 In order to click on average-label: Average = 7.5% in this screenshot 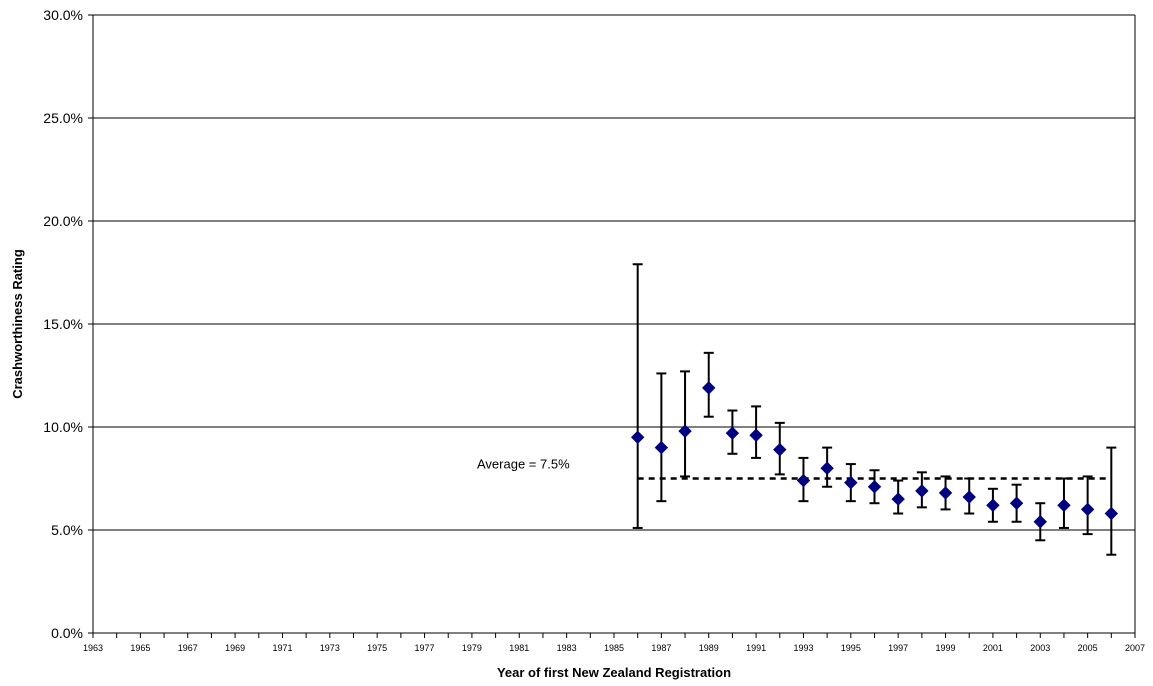, I will do `click(523, 464)`.